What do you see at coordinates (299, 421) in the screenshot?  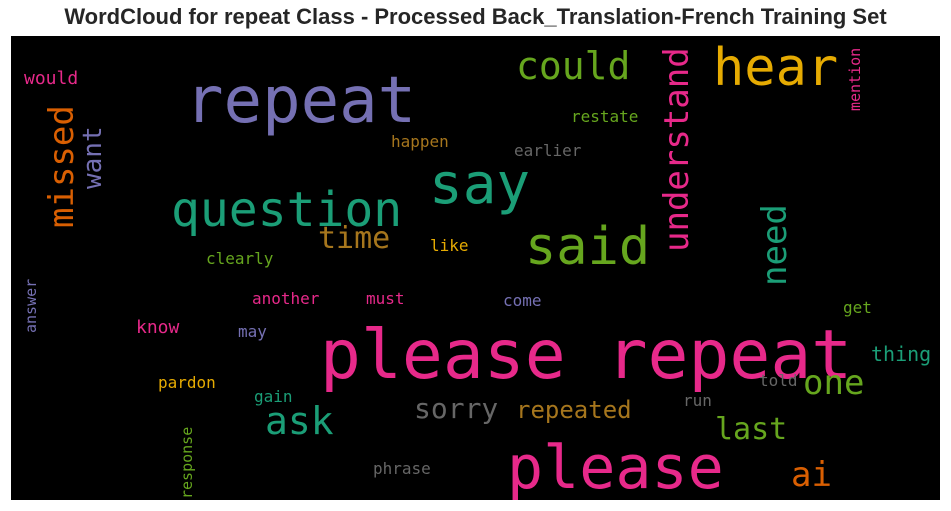 I see `word-ask: ask` at bounding box center [299, 421].